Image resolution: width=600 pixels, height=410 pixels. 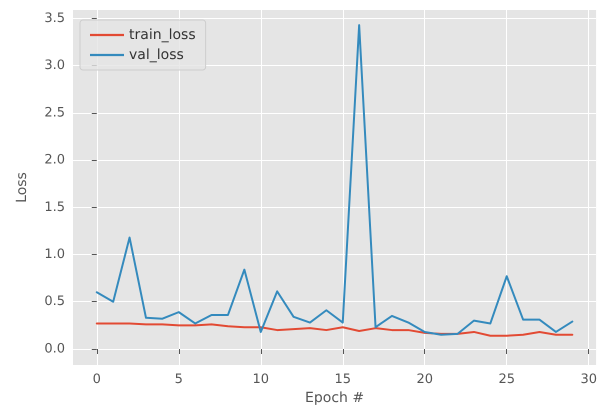 I want to click on y-tick-label: 1.5, so click(x=54, y=207).